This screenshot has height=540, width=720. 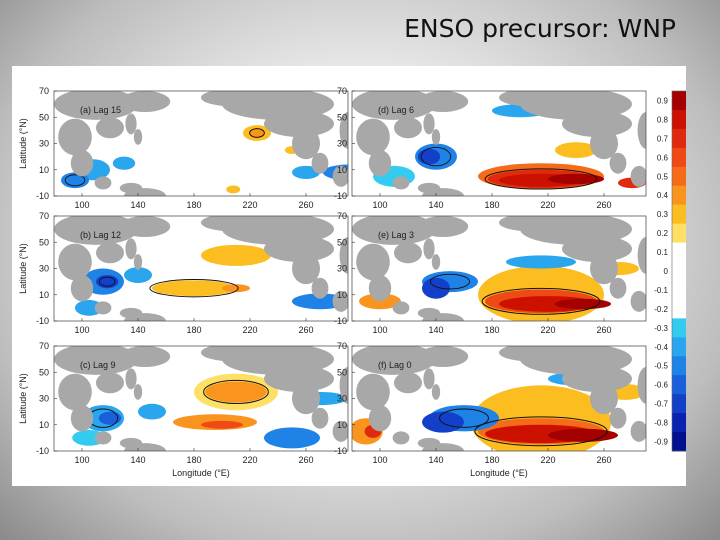 What do you see at coordinates (663, 119) in the screenshot?
I see `colorbar-tick-label: 0.8` at bounding box center [663, 119].